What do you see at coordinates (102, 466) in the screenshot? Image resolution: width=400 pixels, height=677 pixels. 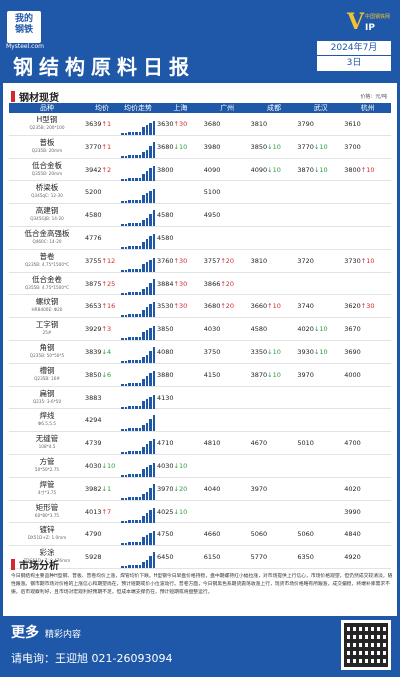 I see `avg-price-cell: 4030↓10` at bounding box center [102, 466].